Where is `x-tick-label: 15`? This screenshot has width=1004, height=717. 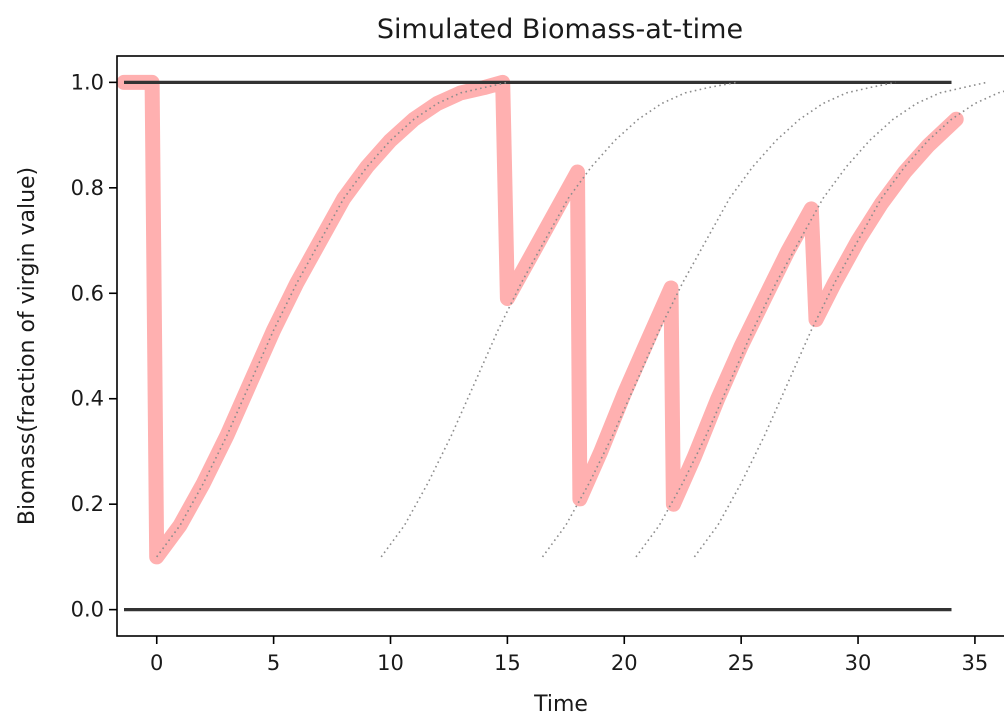
x-tick-label: 15 is located at coordinates (507, 663).